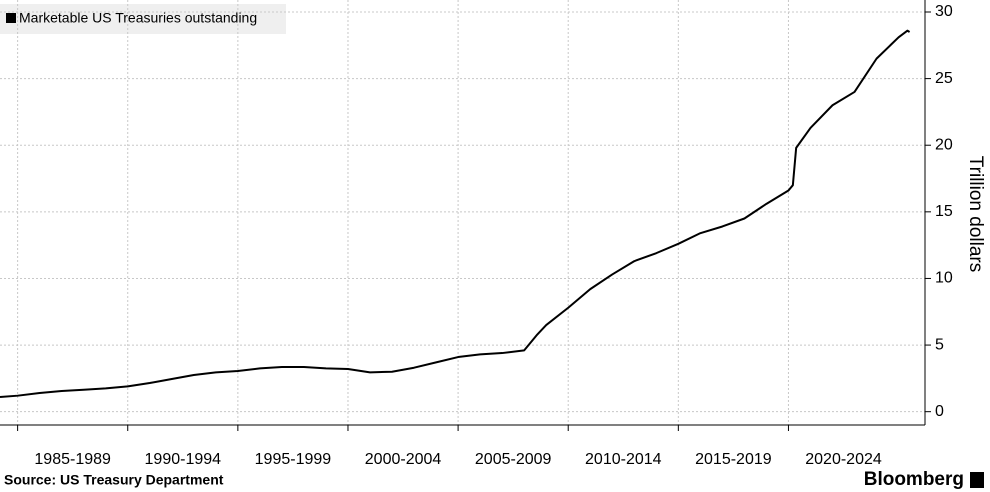 The image size is (990, 492). What do you see at coordinates (944, 11) in the screenshot?
I see `y-tick-label: 30` at bounding box center [944, 11].